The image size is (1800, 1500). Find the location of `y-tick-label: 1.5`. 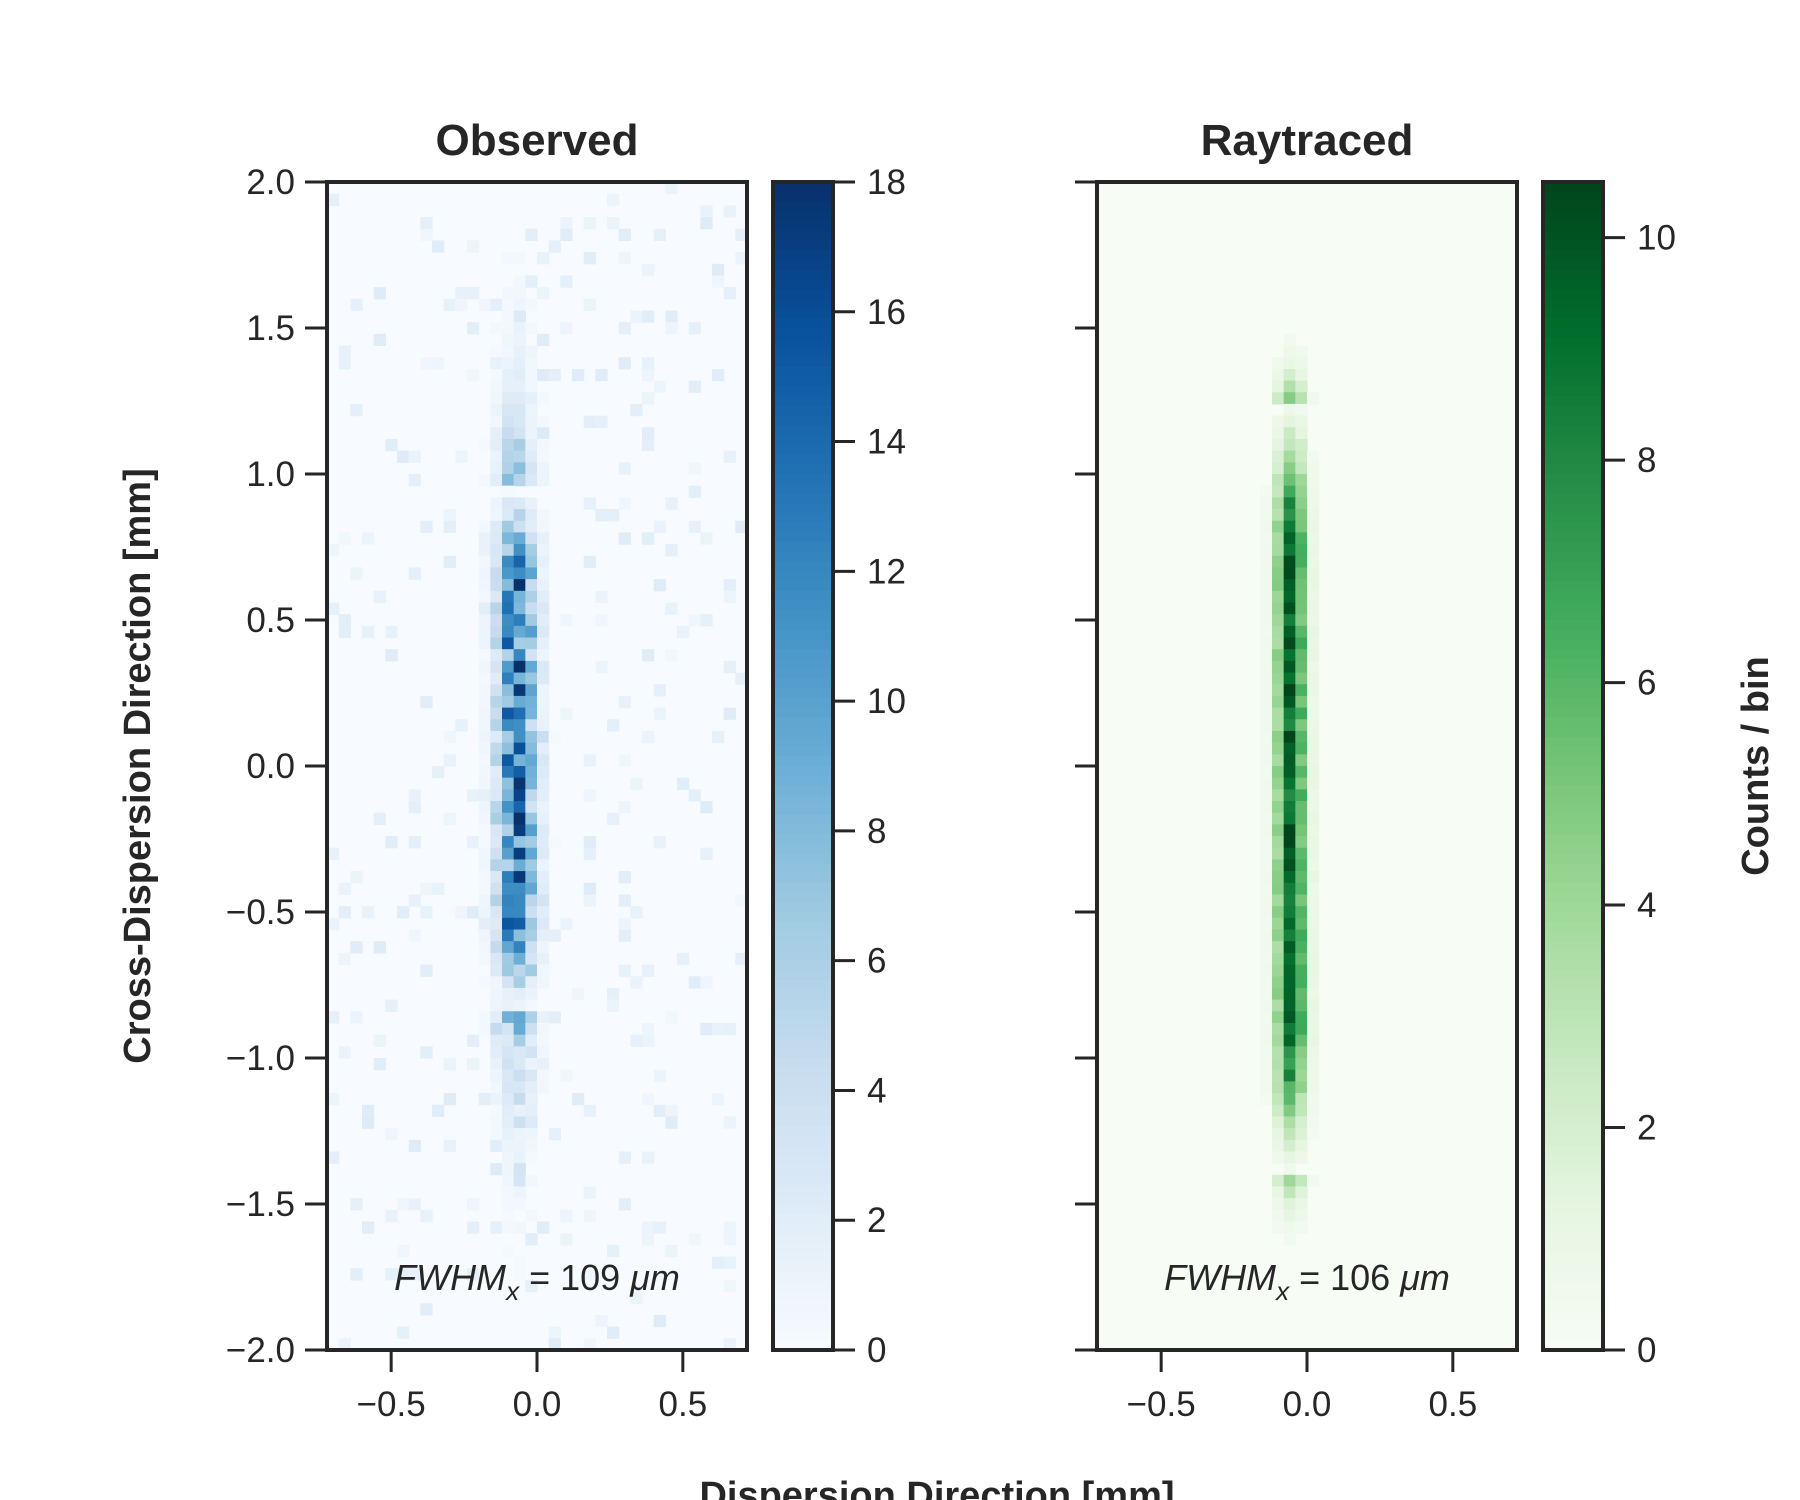

y-tick-label: 1.5 is located at coordinates (270, 328).